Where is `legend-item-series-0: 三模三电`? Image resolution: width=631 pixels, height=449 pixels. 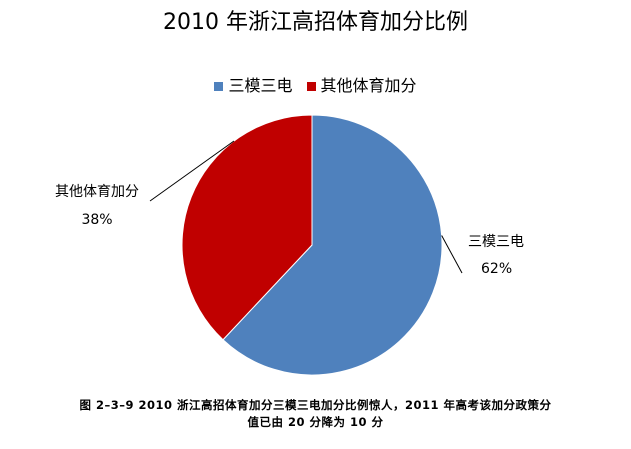
legend-item-series-0: 三模三电 is located at coordinates (253, 86).